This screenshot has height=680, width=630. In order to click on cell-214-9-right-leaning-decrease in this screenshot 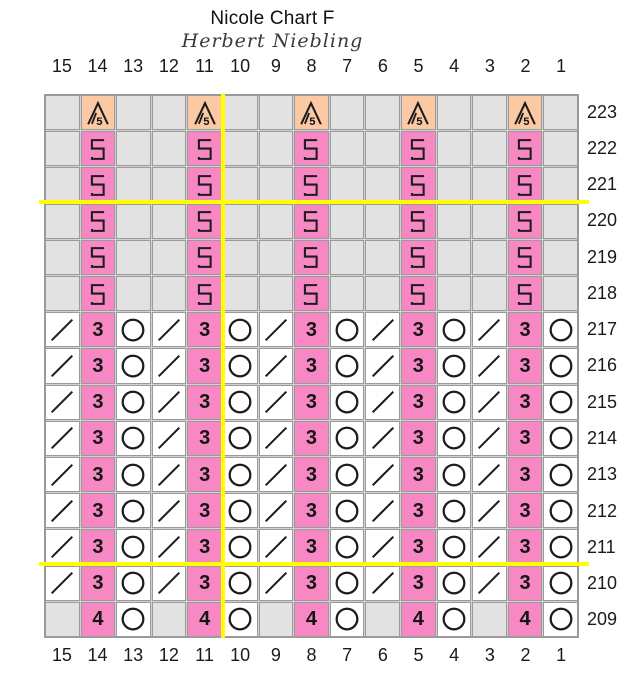, I will do `click(276, 438)`.